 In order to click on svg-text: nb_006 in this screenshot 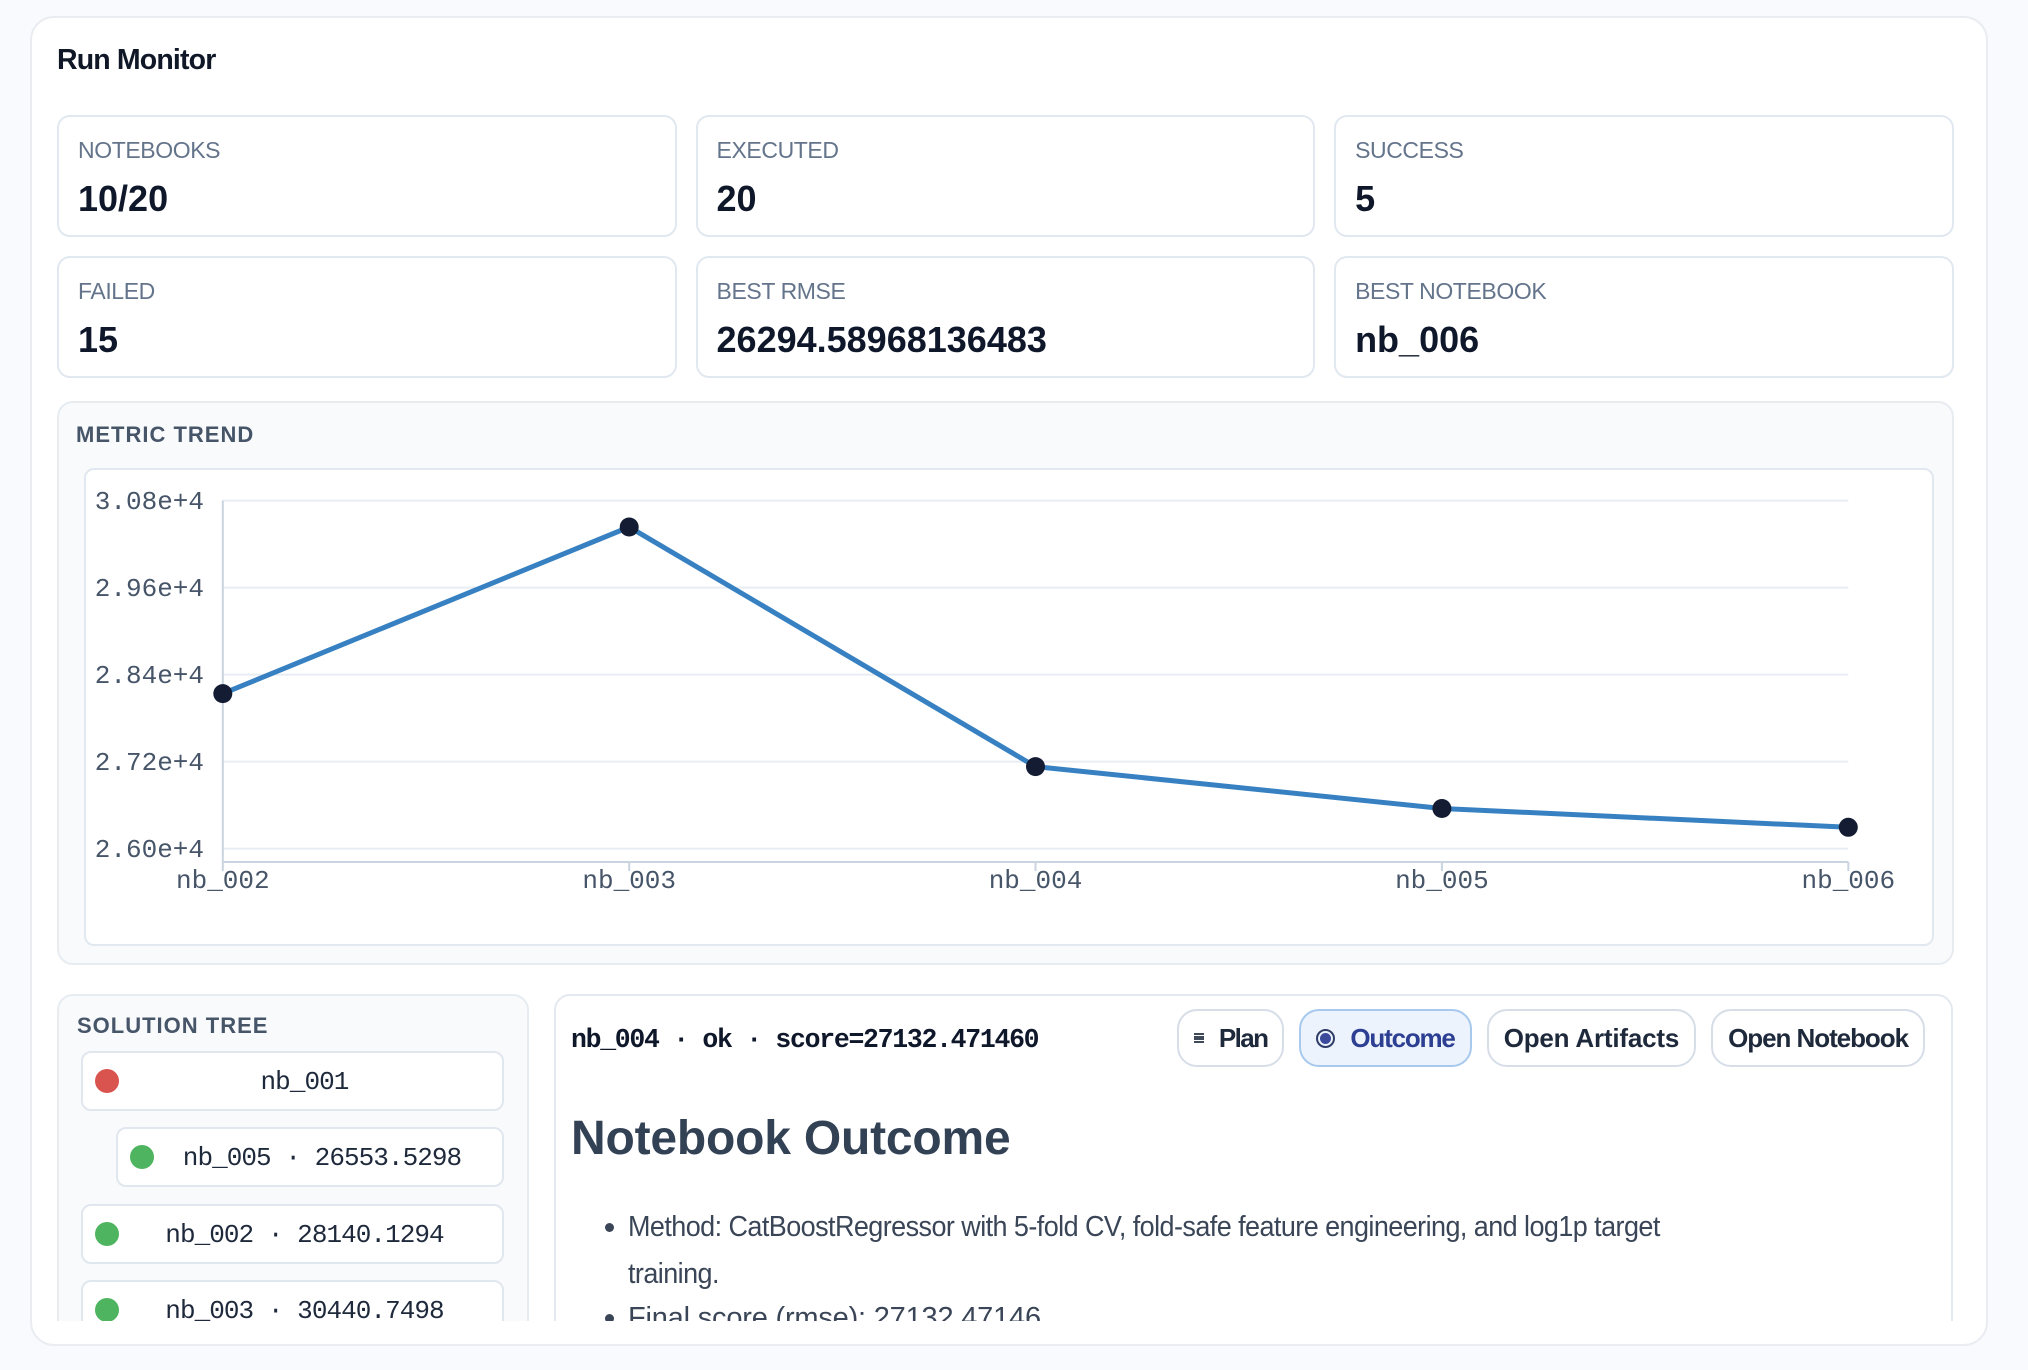, I will do `click(1848, 881)`.